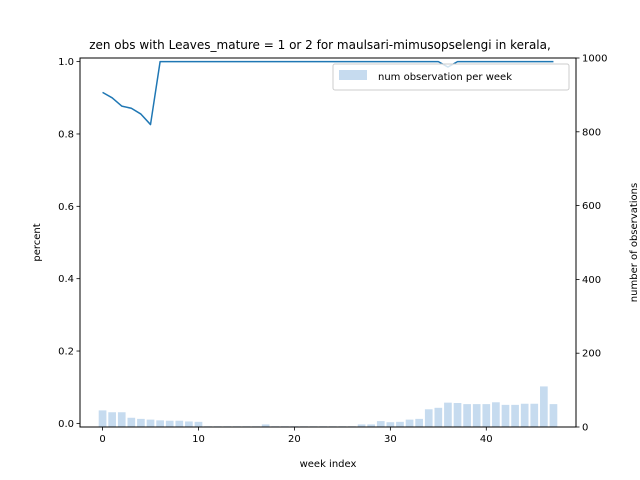 The width and height of the screenshot is (640, 480). What do you see at coordinates (328, 406) in the screenshot?
I see `bar-series` at bounding box center [328, 406].